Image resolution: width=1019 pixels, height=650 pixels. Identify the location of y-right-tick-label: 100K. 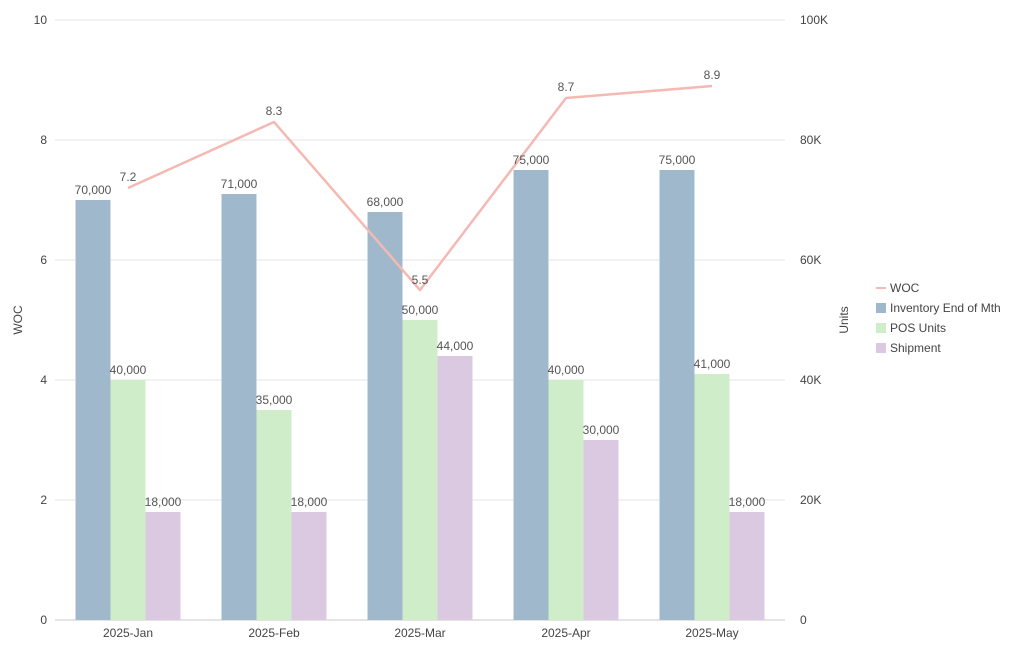
(814, 20).